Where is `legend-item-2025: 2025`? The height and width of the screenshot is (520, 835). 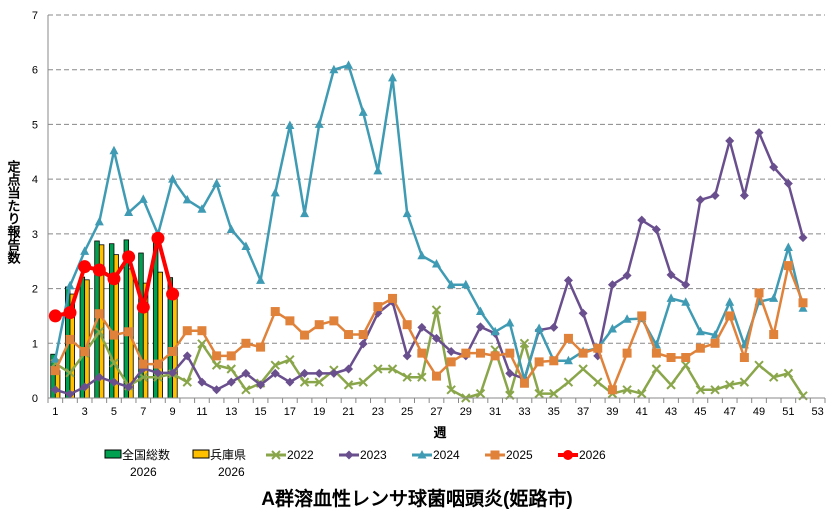
legend-item-2025: 2025 is located at coordinates (509, 455).